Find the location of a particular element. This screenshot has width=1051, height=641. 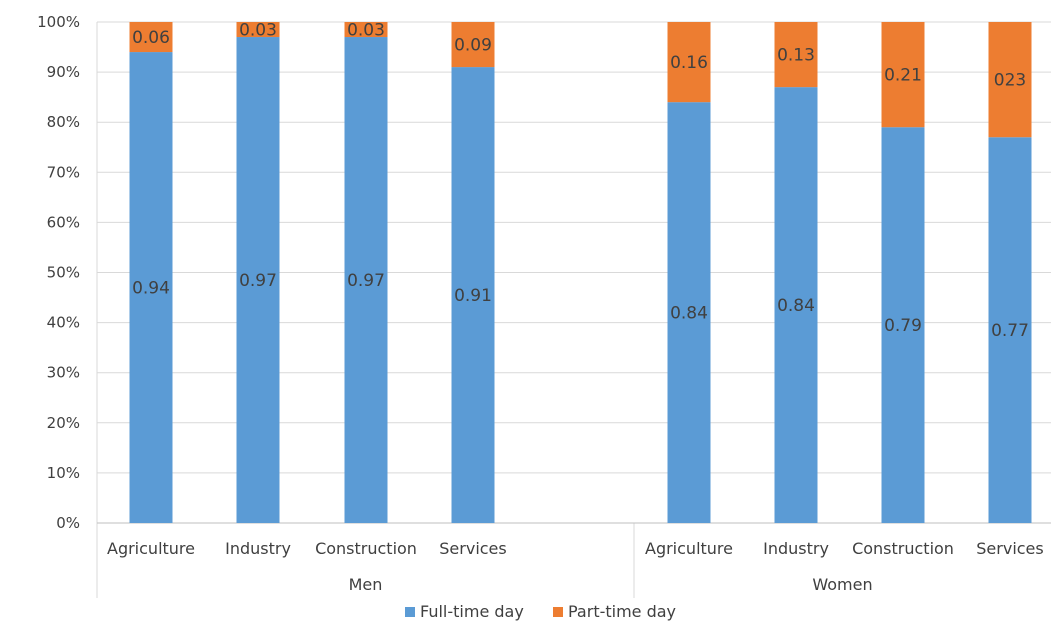

y-tick-label: 100% is located at coordinates (58, 22).